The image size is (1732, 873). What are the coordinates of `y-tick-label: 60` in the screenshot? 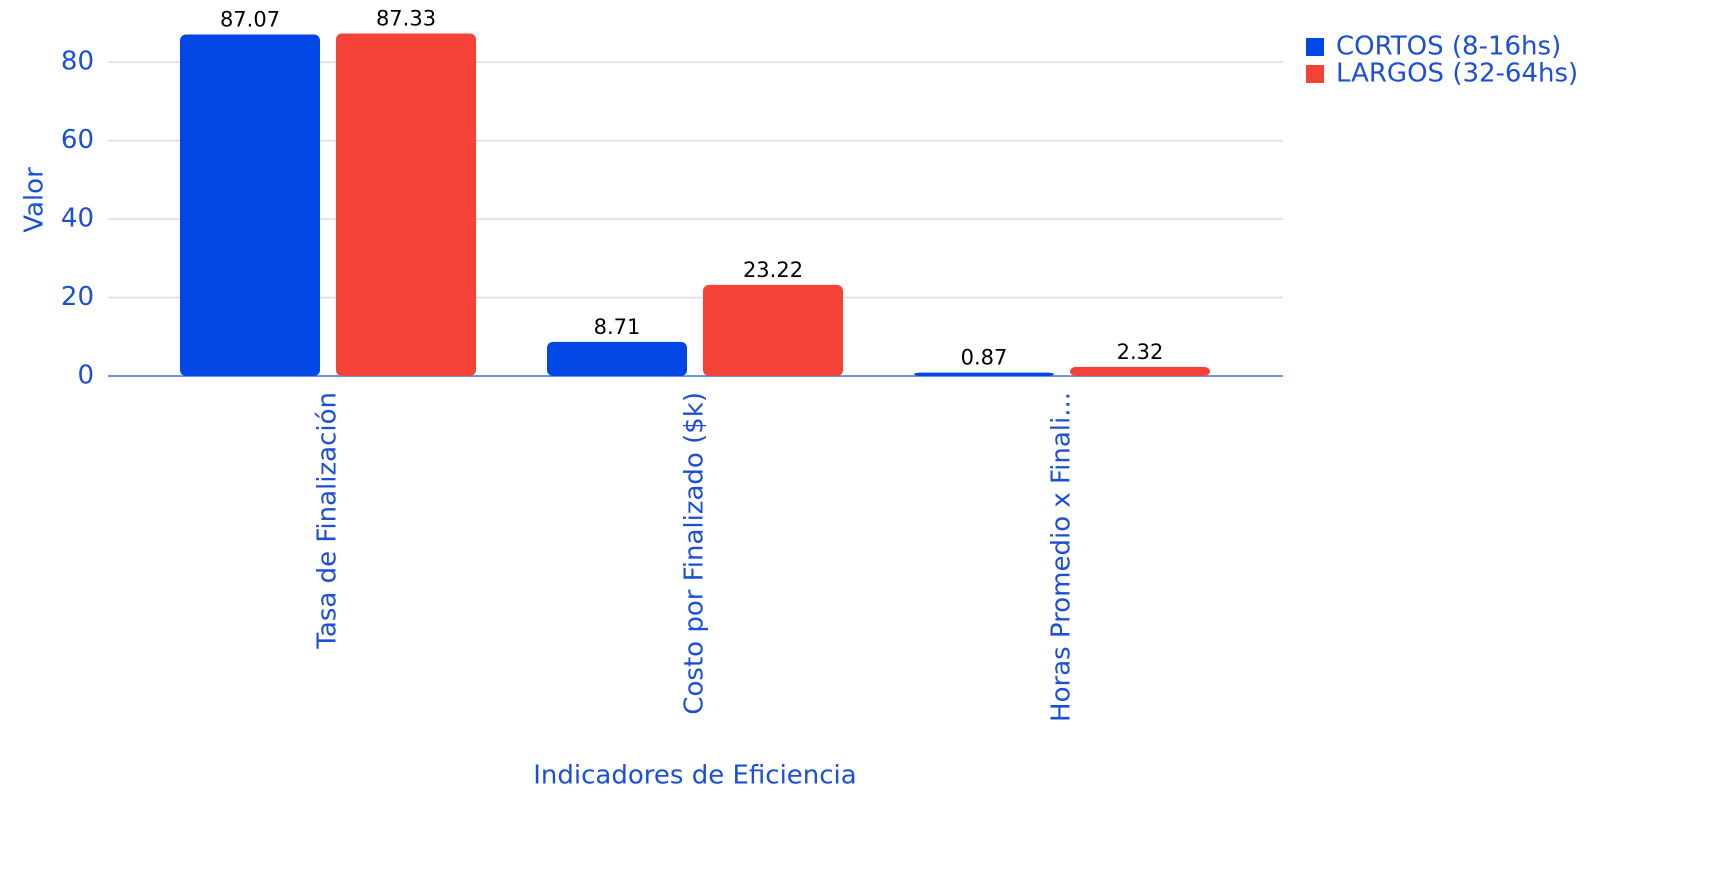 It's located at (77, 140).